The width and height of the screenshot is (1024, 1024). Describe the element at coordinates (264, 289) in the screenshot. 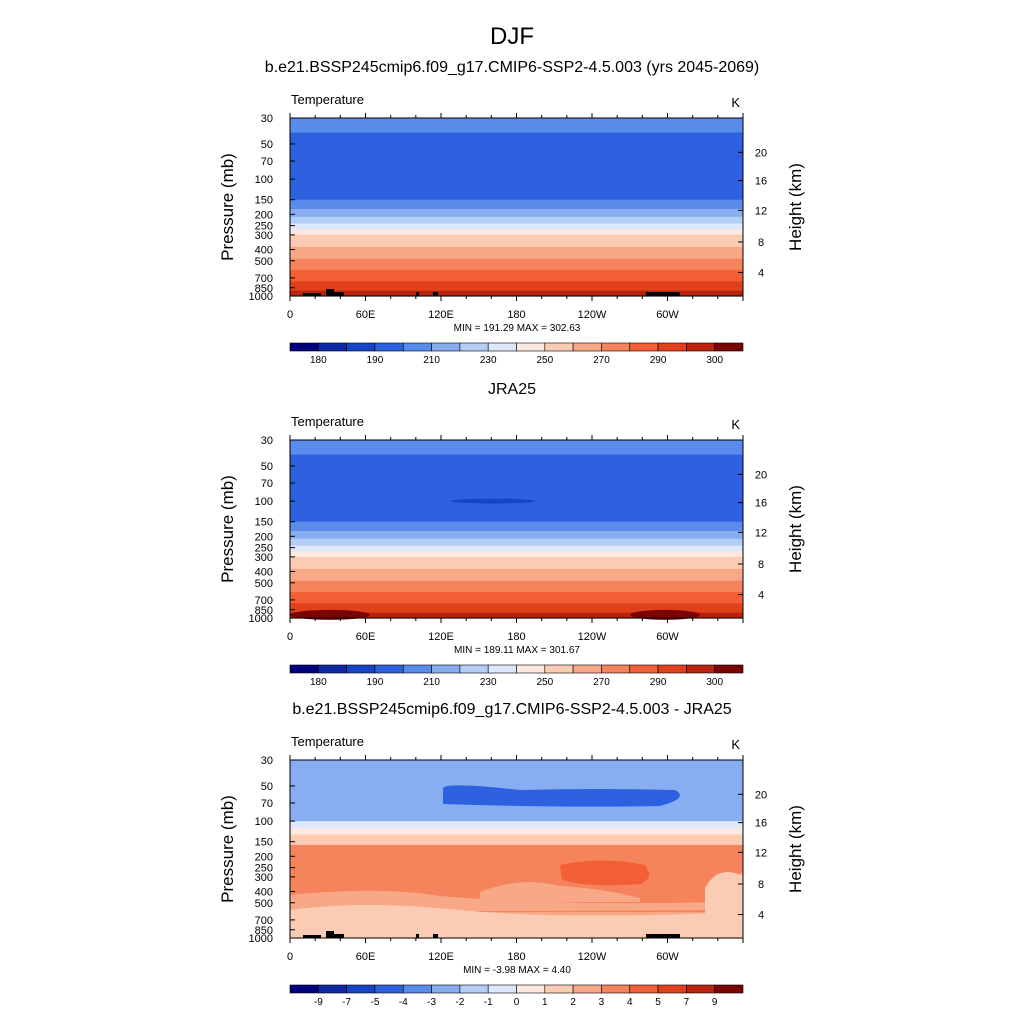

I see `y-tick-label: 850` at that location.